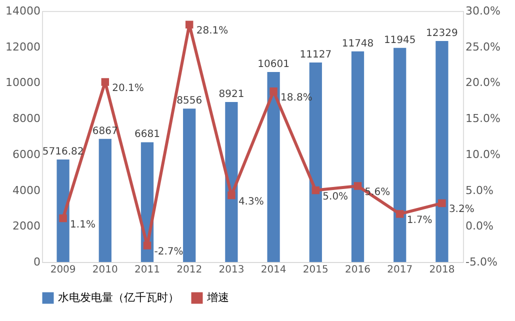  What do you see at coordinates (231, 270) in the screenshot?
I see `x-tick-label: 2013` at bounding box center [231, 270].